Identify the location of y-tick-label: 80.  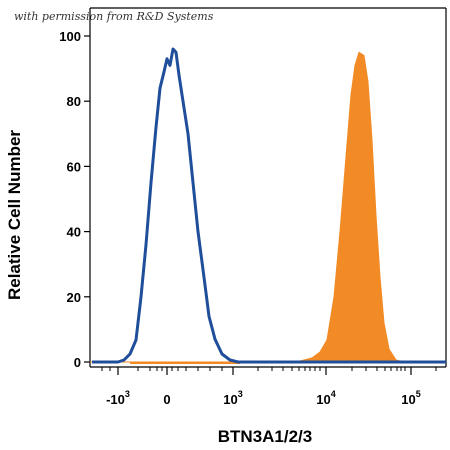
(74, 101).